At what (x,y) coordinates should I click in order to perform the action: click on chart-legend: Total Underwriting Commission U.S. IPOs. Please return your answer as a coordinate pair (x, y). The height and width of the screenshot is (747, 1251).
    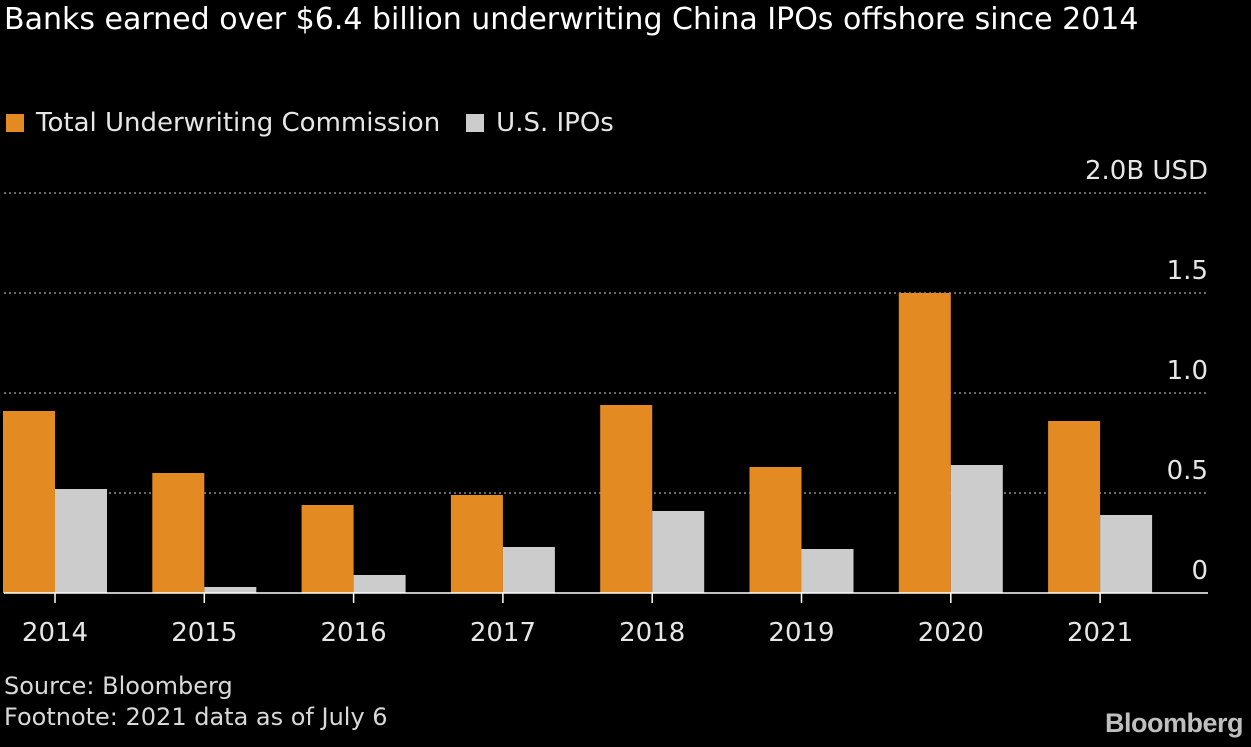
    Looking at the image, I should click on (323, 123).